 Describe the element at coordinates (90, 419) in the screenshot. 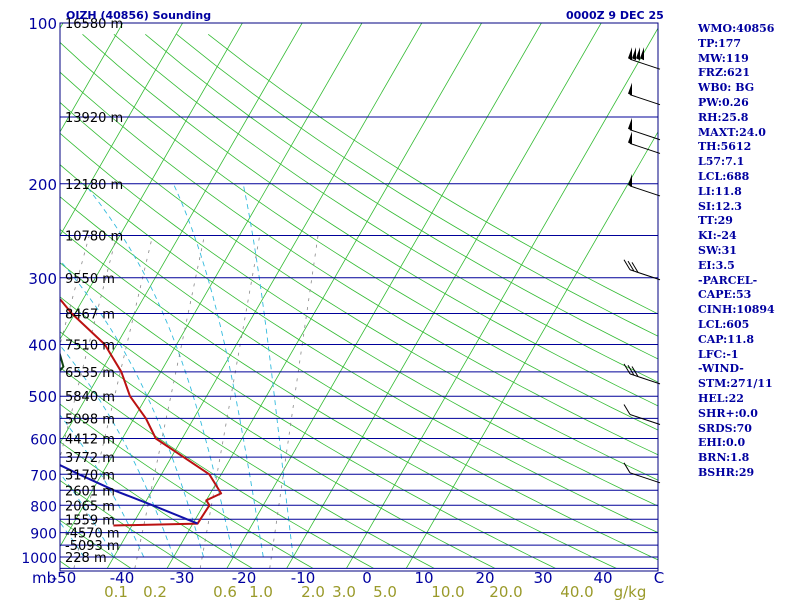

I see `height-label: 5098 m` at that location.